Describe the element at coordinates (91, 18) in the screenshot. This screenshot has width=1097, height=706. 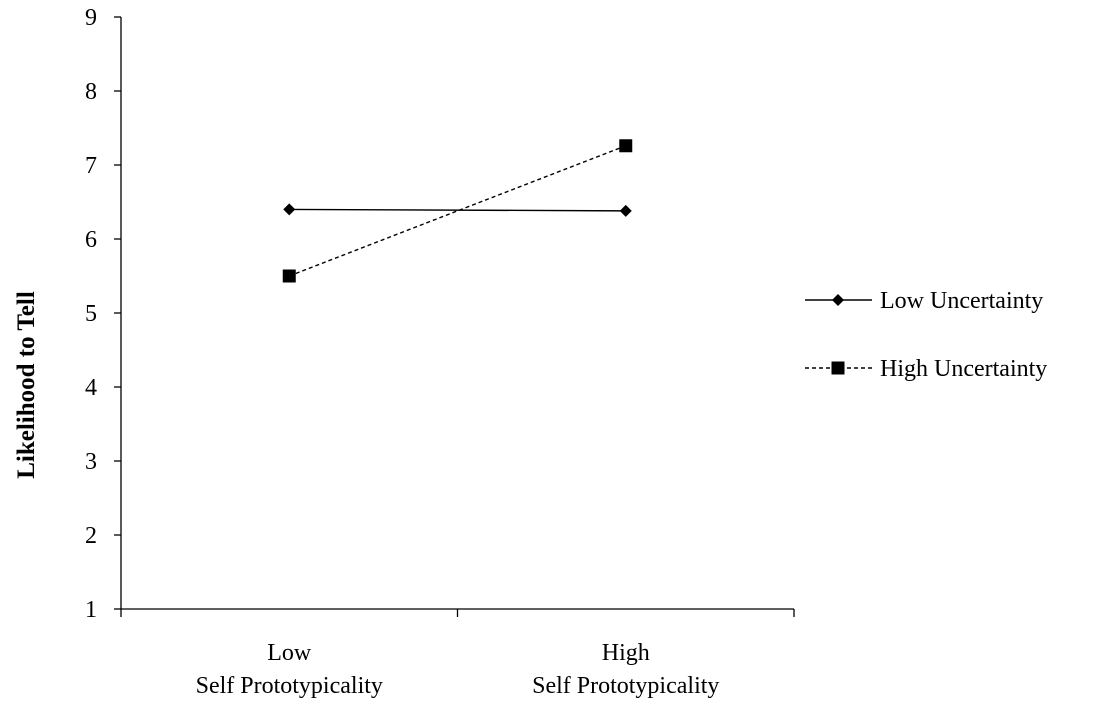
I see `y-tick-label: 9` at that location.